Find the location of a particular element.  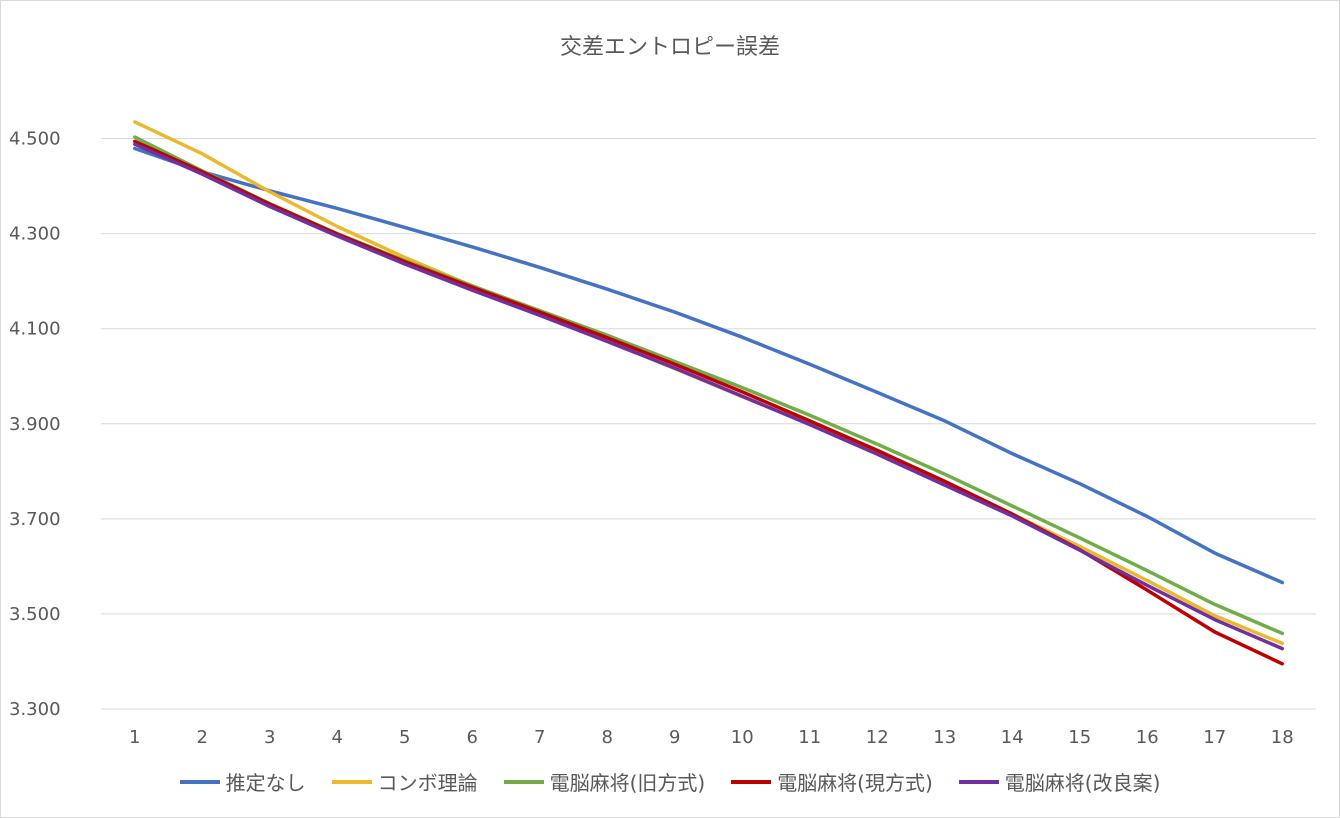

legend-label: 電脳麻将(旧方式) is located at coordinates (627, 783).